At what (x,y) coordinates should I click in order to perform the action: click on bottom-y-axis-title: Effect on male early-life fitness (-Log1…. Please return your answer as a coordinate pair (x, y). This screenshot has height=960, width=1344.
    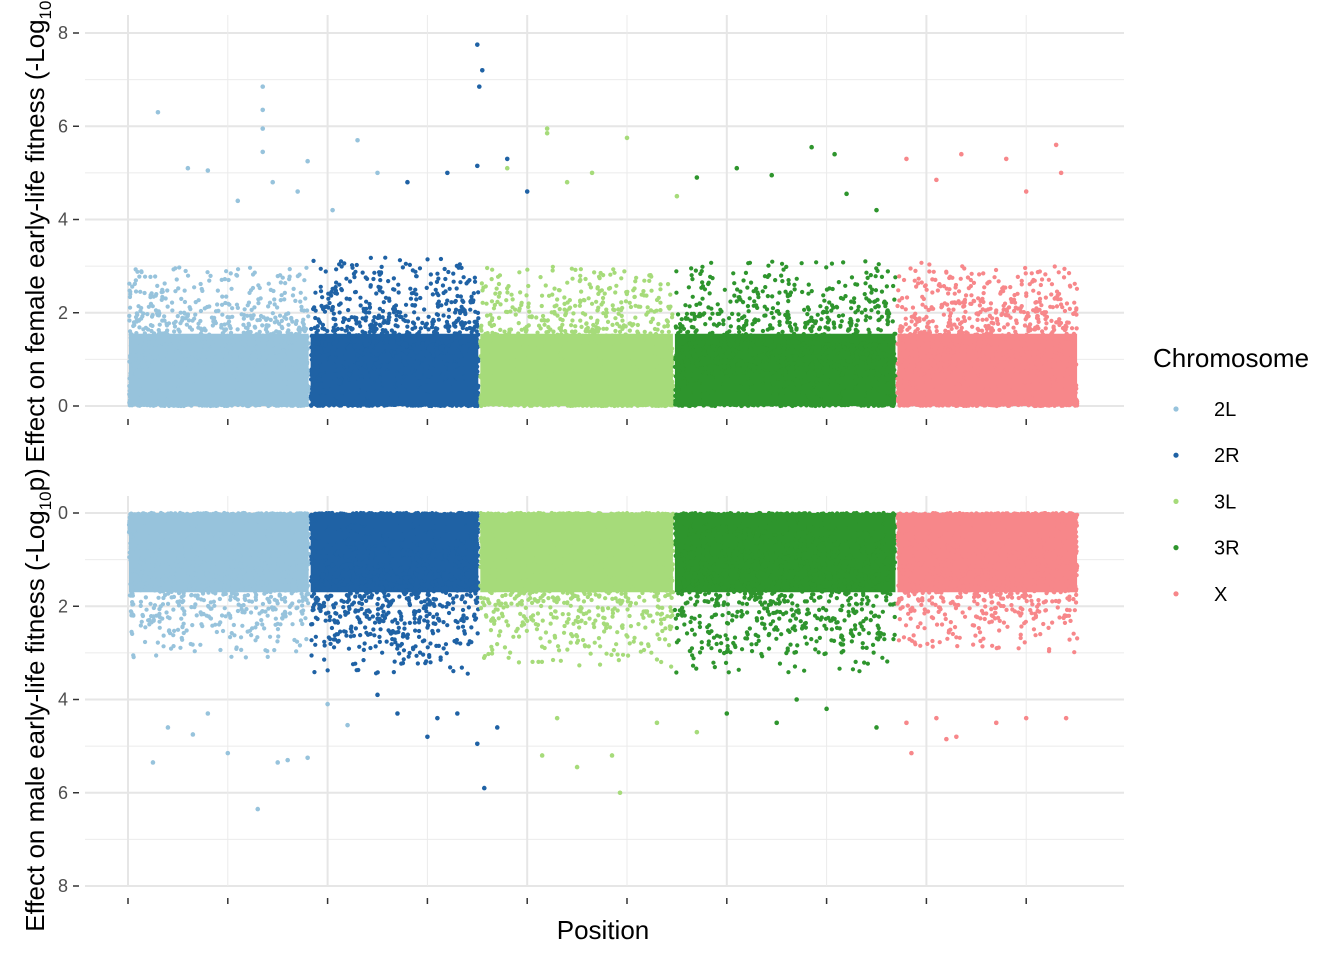
    Looking at the image, I should click on (37, 700).